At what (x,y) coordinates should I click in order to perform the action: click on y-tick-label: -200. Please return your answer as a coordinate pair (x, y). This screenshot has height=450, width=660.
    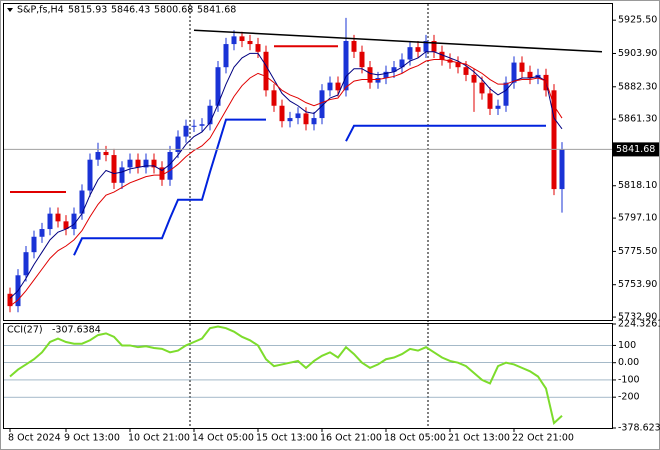
    Looking at the image, I should click on (629, 397).